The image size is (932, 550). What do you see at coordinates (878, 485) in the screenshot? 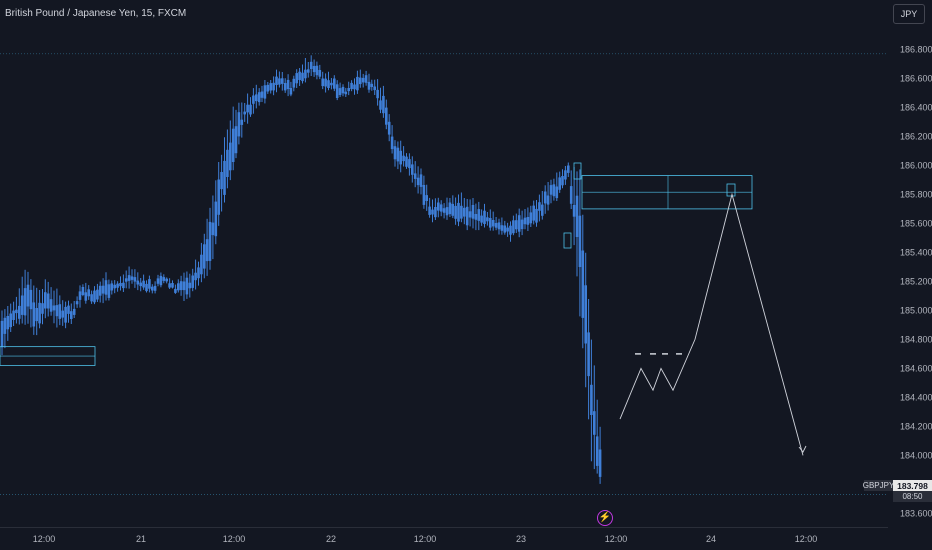
I see `badge-symbol: GBPJPY` at bounding box center [878, 485].